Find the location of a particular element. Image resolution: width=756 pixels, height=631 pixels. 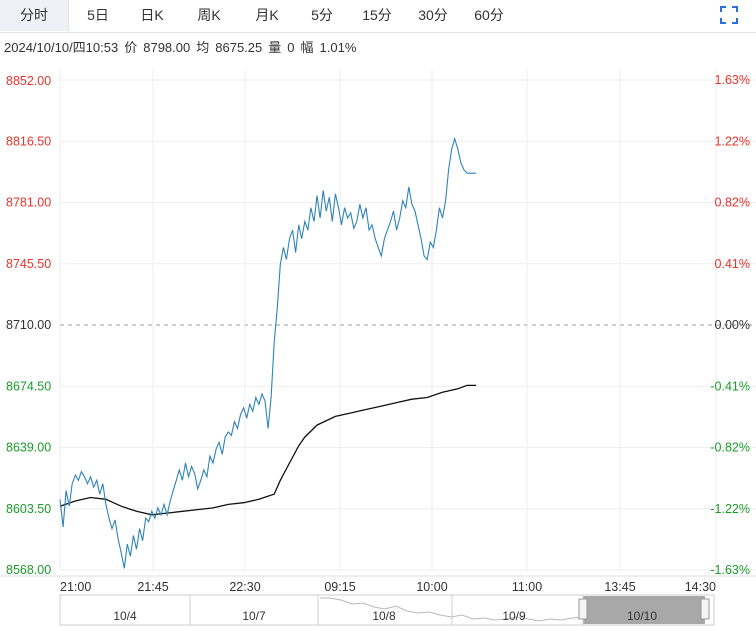

price-tick-label: 8603.50 is located at coordinates (28, 509).